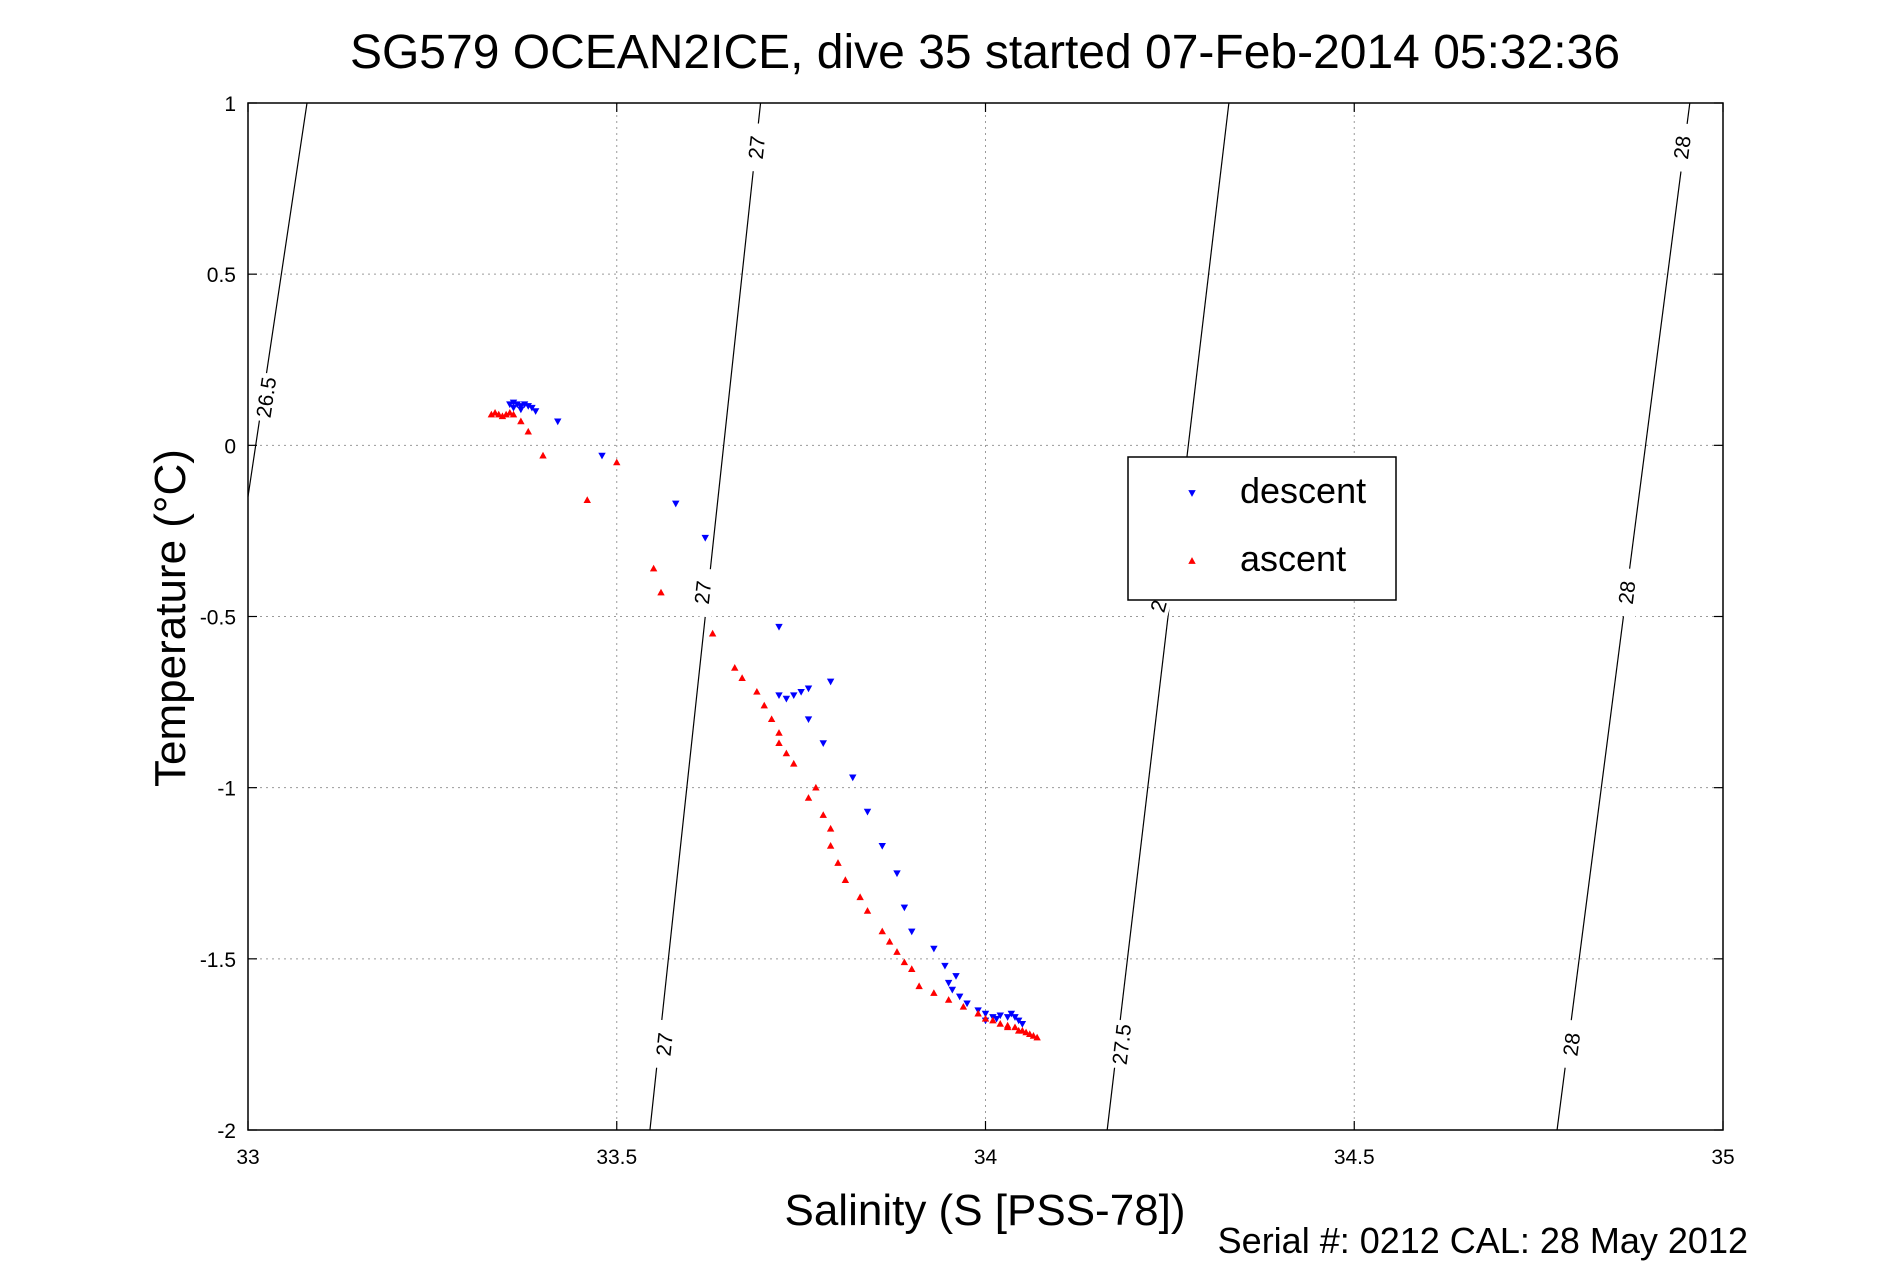 This screenshot has width=1891, height=1262. I want to click on x-tick-label: 35, so click(1722, 1157).